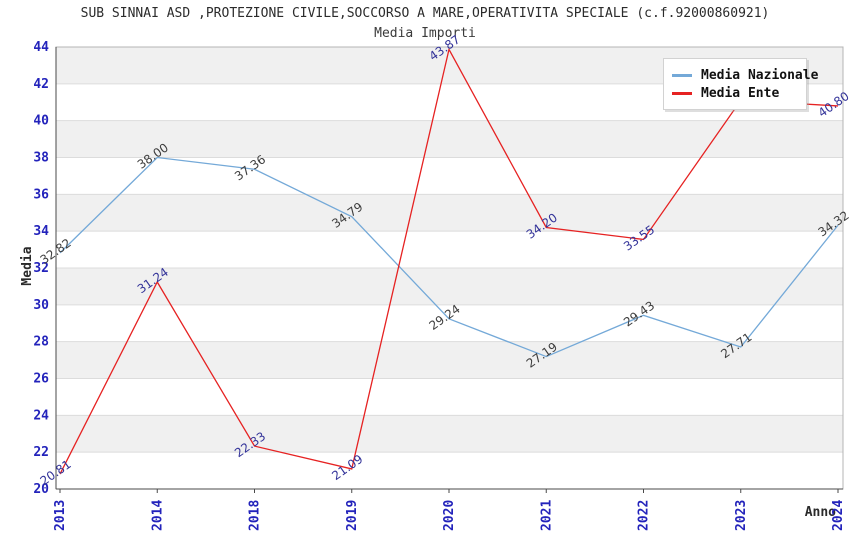 The width and height of the screenshot is (850, 550). Describe the element at coordinates (425, 33) in the screenshot. I see `chart-subtitle: Media Importi` at that location.